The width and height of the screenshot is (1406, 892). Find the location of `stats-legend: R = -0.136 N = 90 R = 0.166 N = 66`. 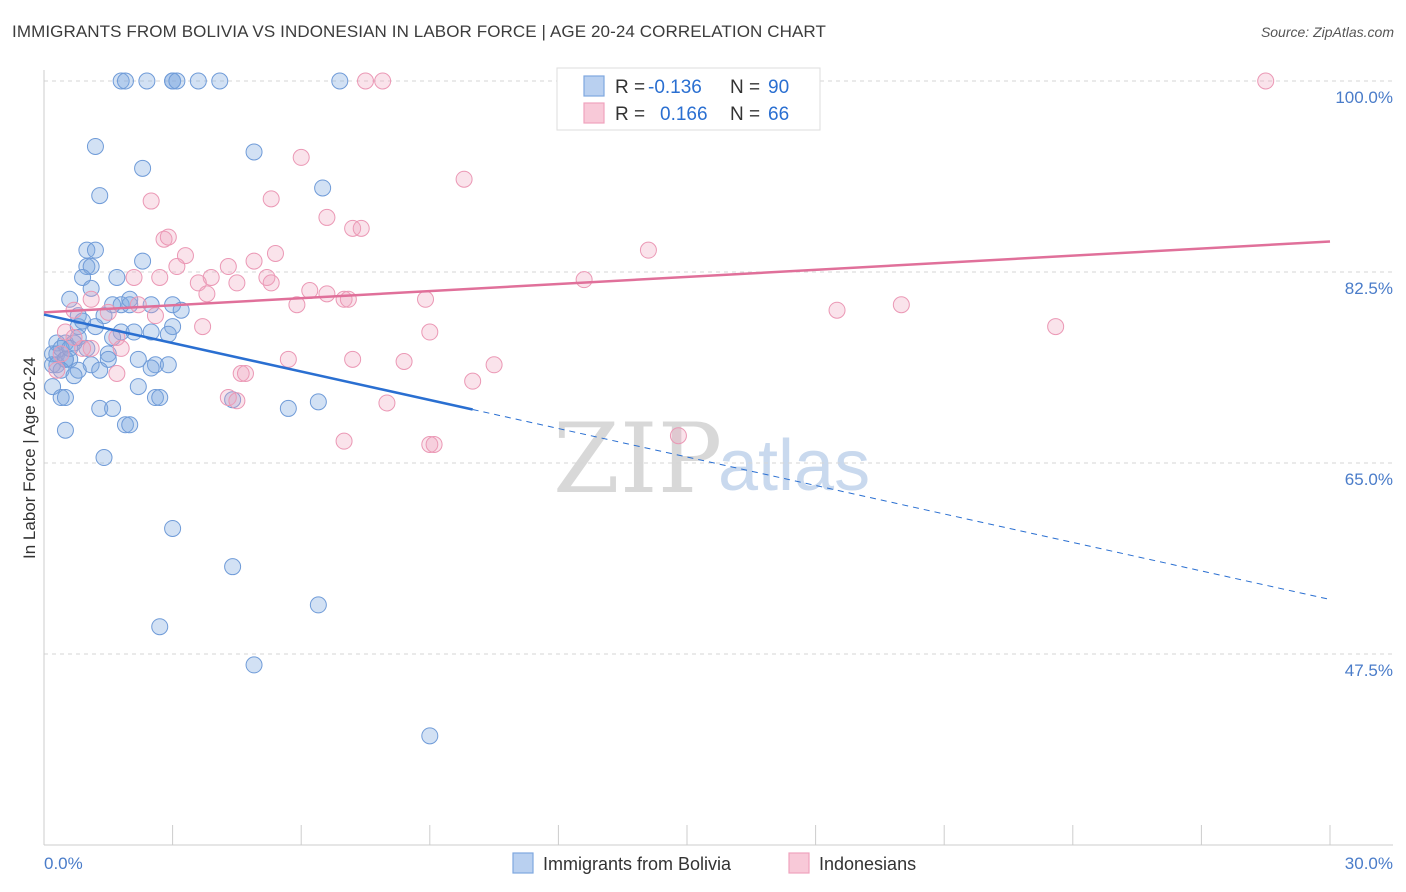

stats-legend: R = -0.136 N = 90 R = 0.166 N = 66 is located at coordinates (688, 99).